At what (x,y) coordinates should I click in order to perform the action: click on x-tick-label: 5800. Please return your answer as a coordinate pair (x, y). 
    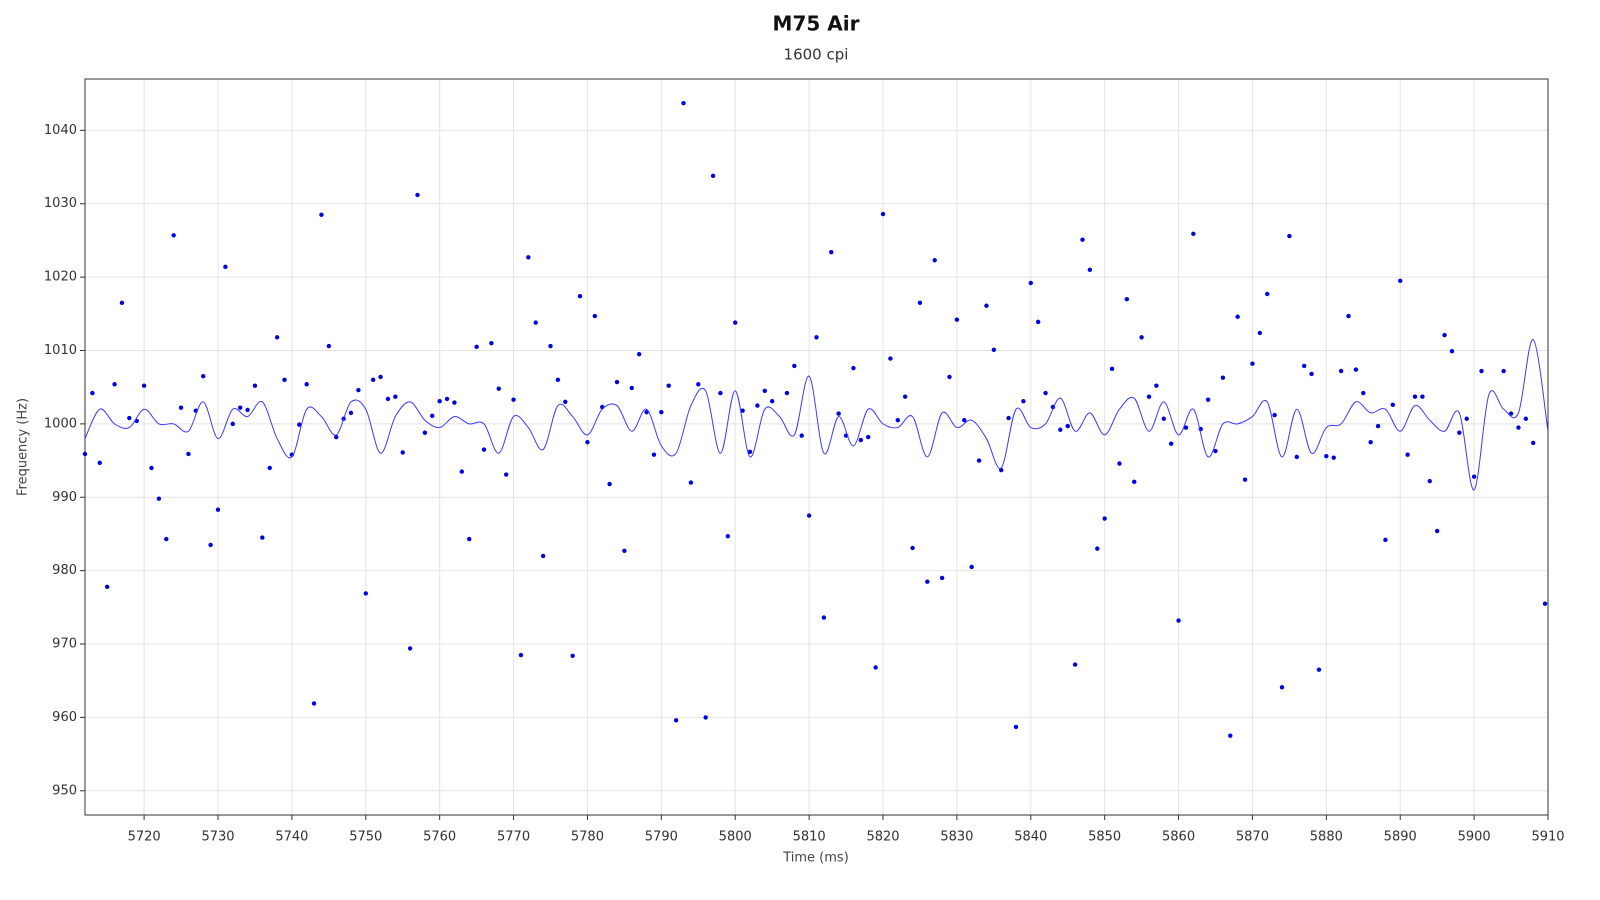
    Looking at the image, I should click on (735, 837).